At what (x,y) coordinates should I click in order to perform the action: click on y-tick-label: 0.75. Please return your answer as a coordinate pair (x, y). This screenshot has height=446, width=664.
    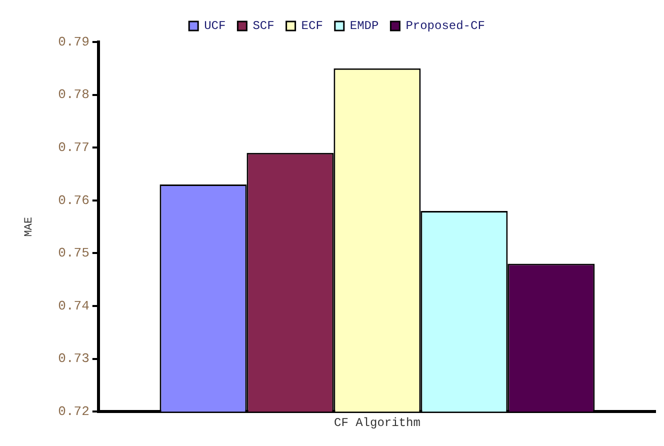
    Looking at the image, I should click on (74, 253).